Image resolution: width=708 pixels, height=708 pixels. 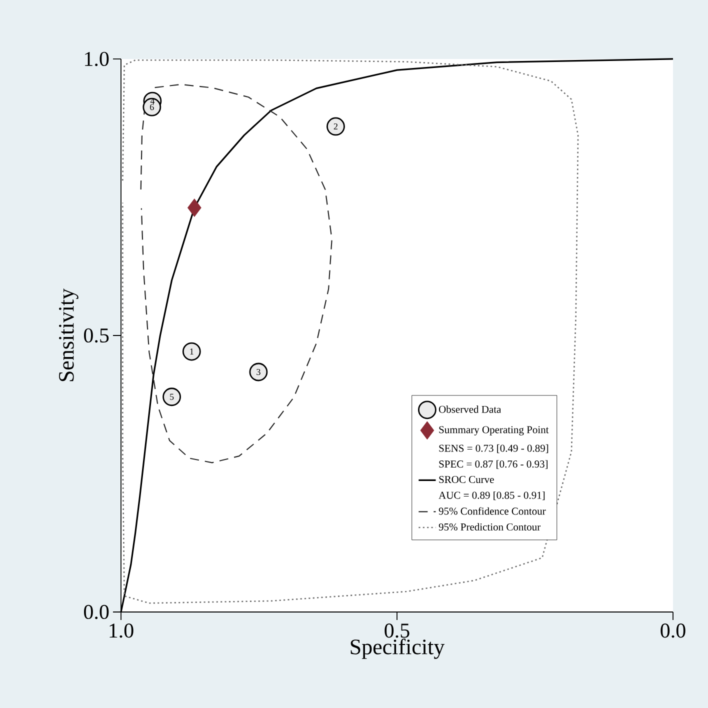 I want to click on y-axis-title: Sensitivity, so click(x=68, y=335).